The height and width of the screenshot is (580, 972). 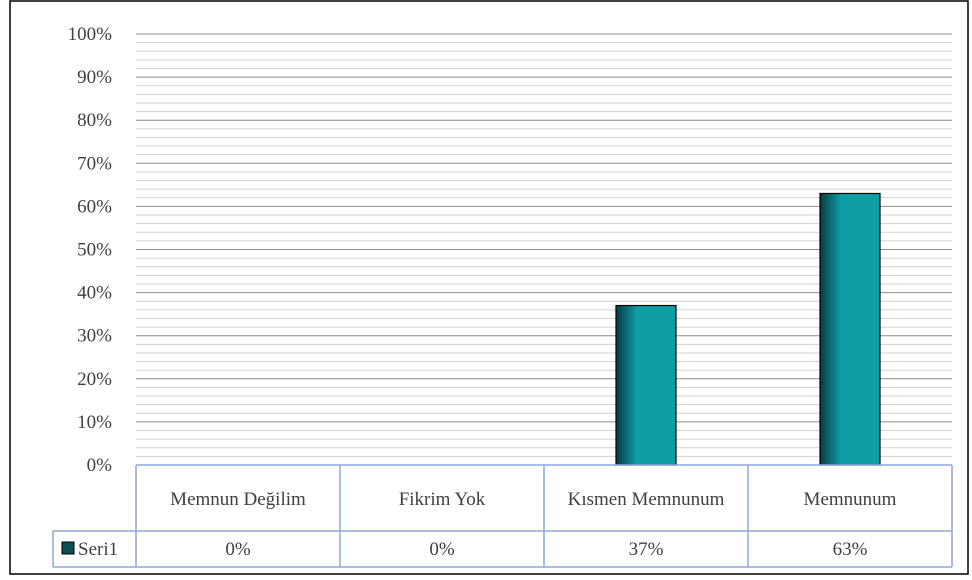 I want to click on y-tick-label: 20%, so click(x=94, y=379).